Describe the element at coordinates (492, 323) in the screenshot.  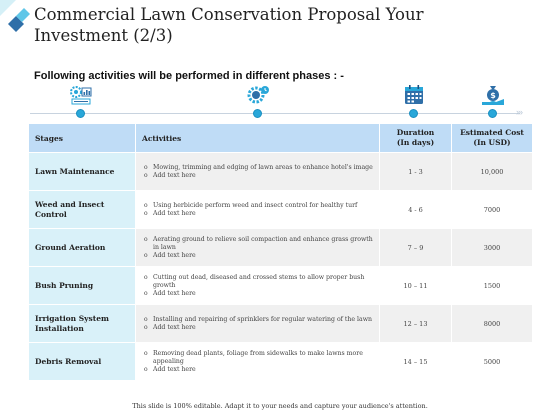
I see `cost-cell: 8000` at that location.